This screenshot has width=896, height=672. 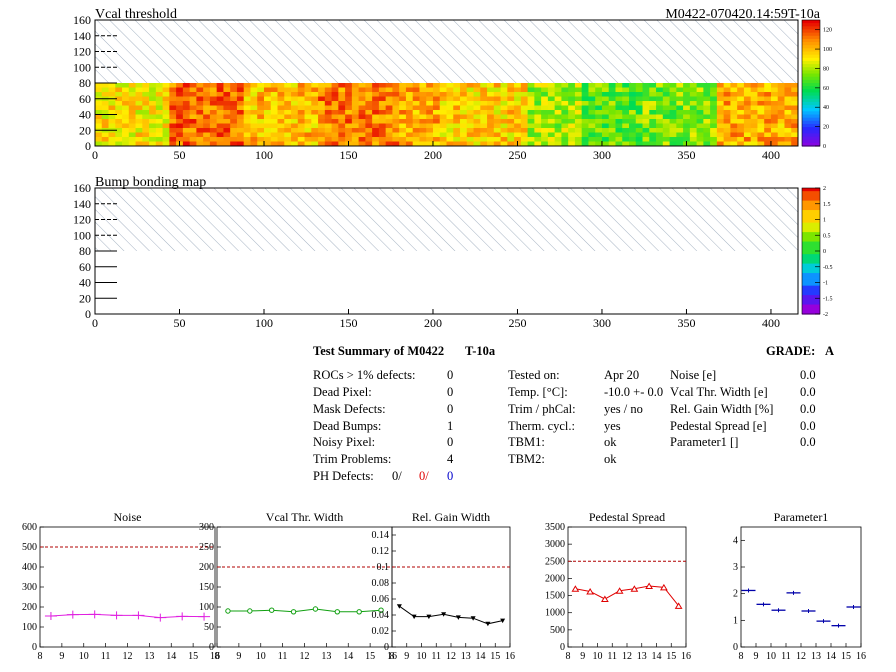 What do you see at coordinates (397, 476) in the screenshot?
I see `ph-value: 0/` at bounding box center [397, 476].